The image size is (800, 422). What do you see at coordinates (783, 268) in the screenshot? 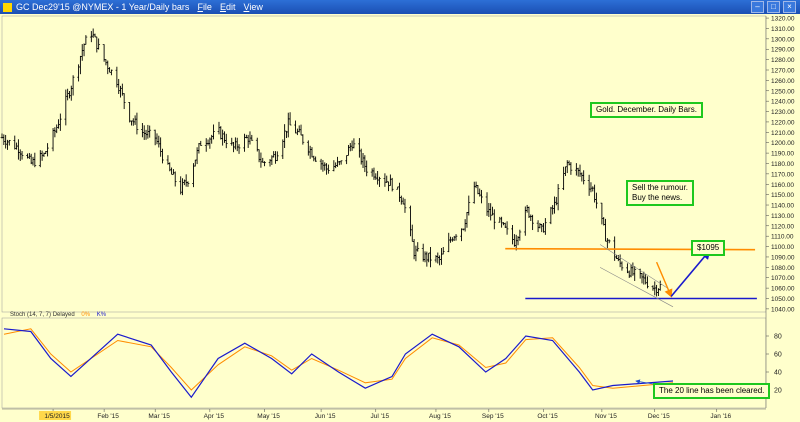
I see `price-tick-label: 1080.00` at bounding box center [783, 268].